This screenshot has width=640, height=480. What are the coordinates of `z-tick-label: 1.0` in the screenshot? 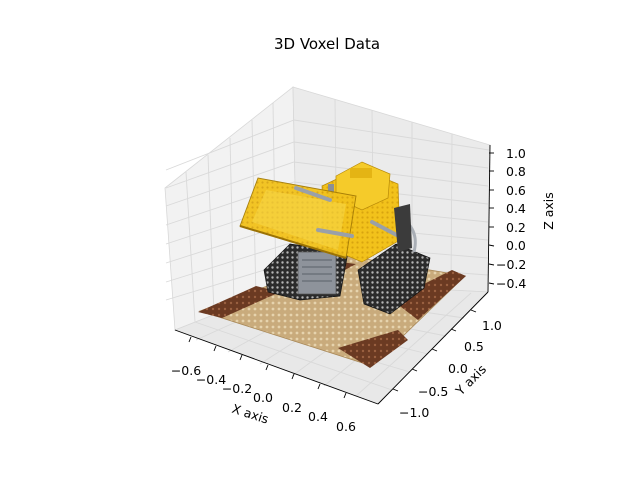 It's located at (516, 153).